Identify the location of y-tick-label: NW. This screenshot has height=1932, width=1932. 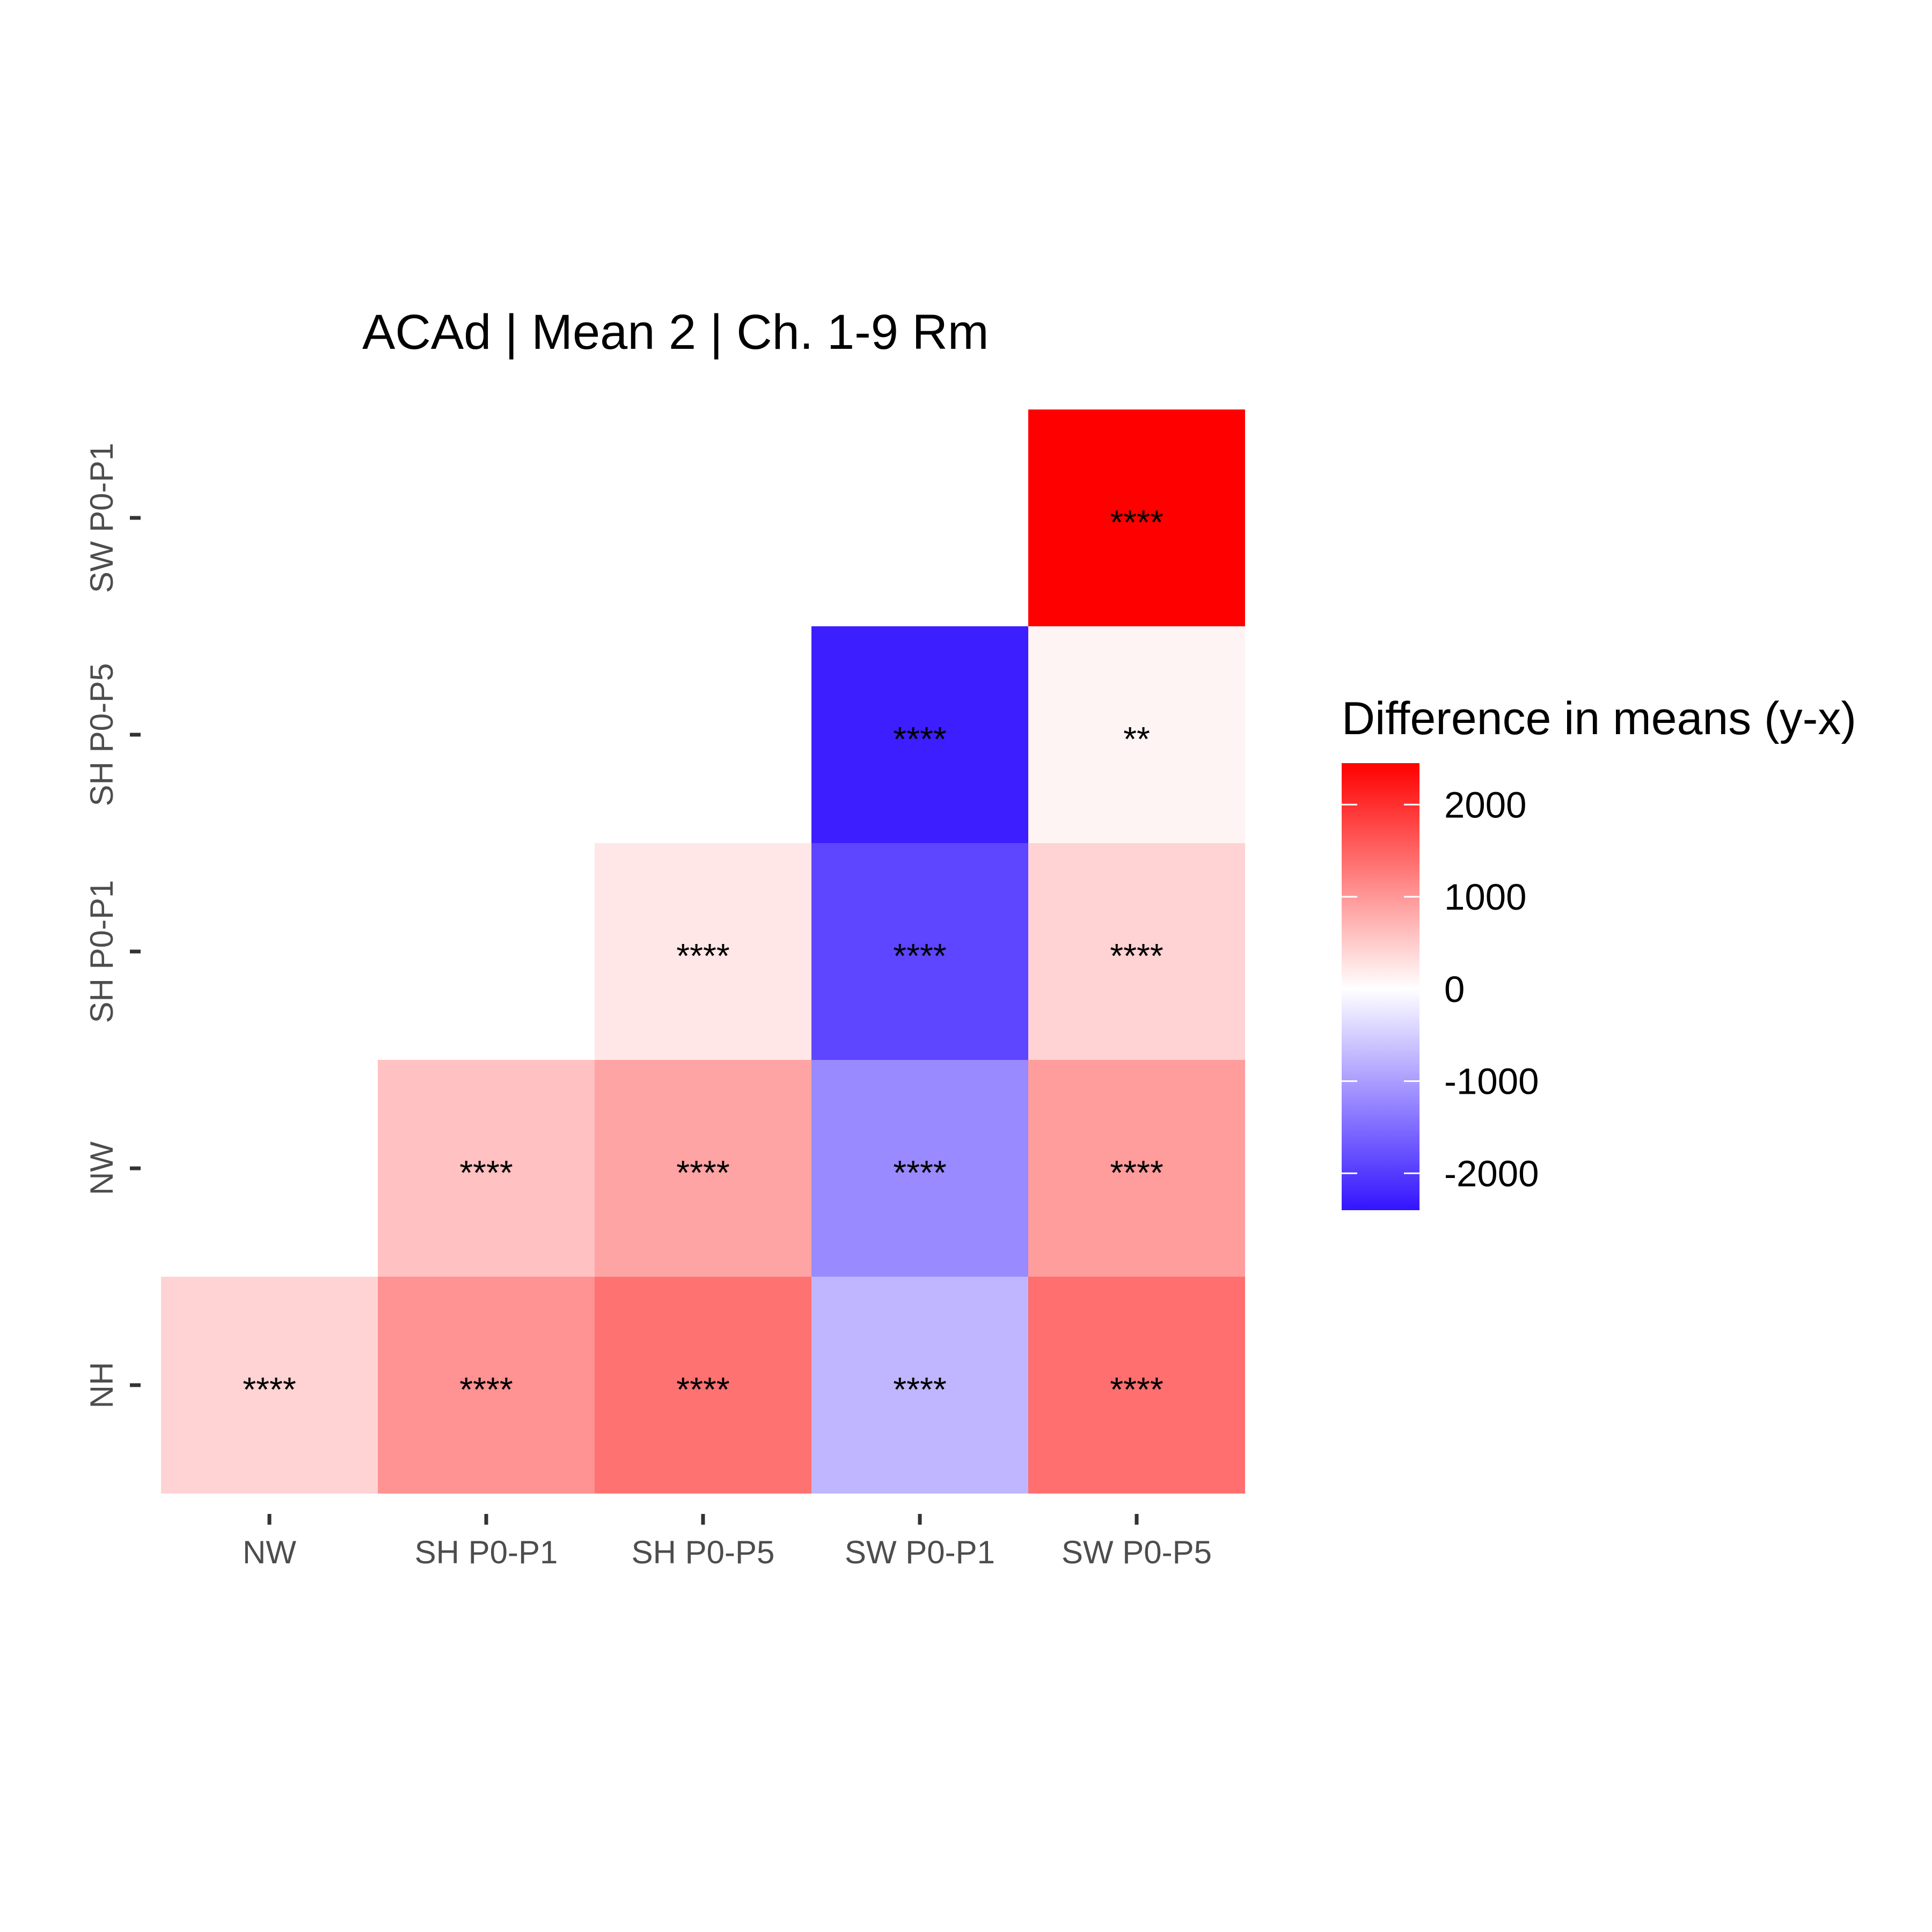
(102, 1168).